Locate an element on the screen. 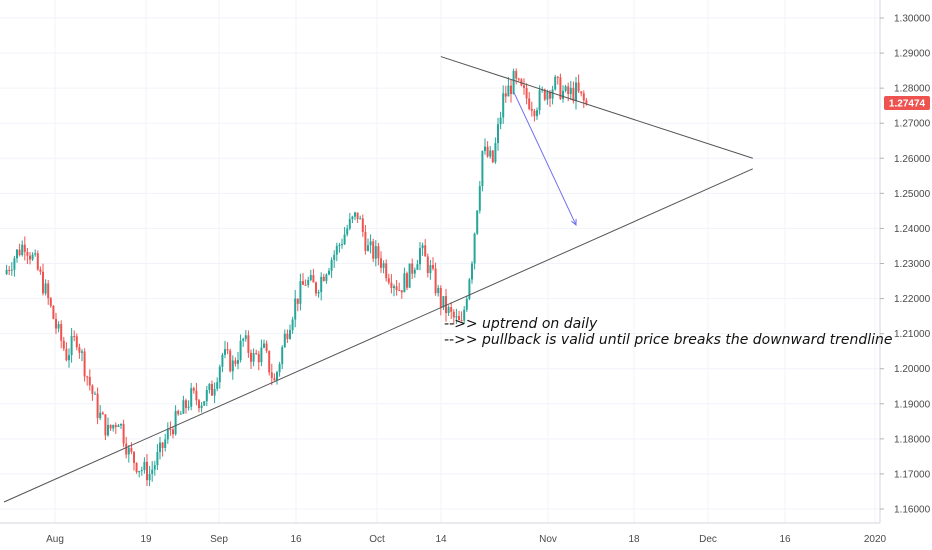 The width and height of the screenshot is (932, 550). projection-arrow-head is located at coordinates (574, 222).